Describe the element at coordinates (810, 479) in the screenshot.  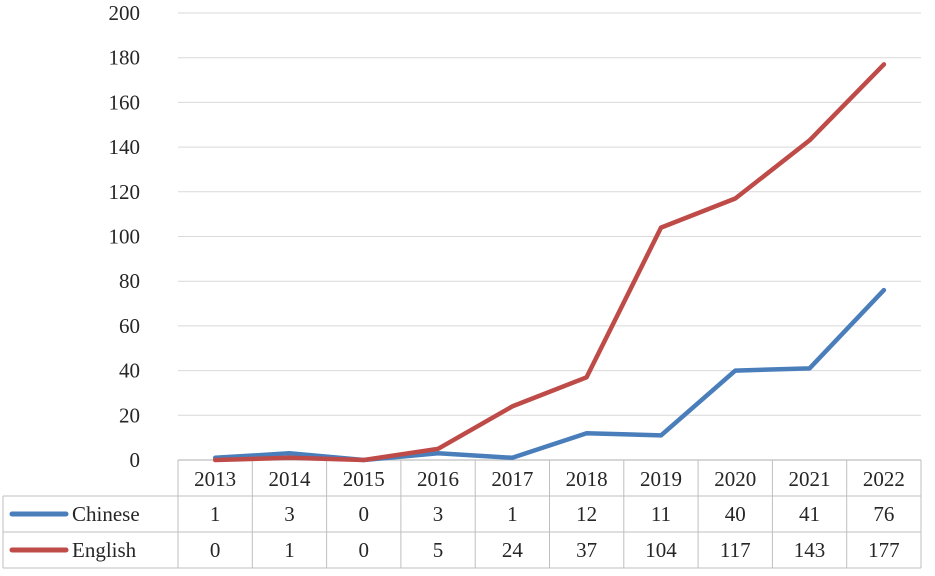
I see `x-tick-label: 2021` at that location.